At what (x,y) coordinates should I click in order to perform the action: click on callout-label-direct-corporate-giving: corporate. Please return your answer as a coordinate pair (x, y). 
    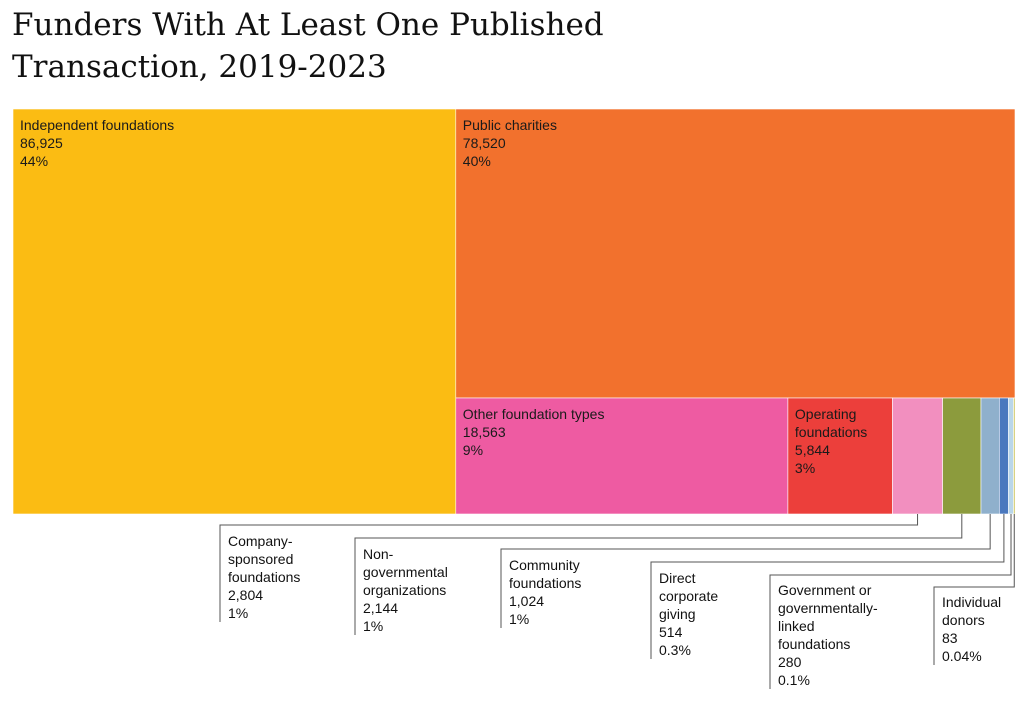
    Looking at the image, I should click on (688, 596).